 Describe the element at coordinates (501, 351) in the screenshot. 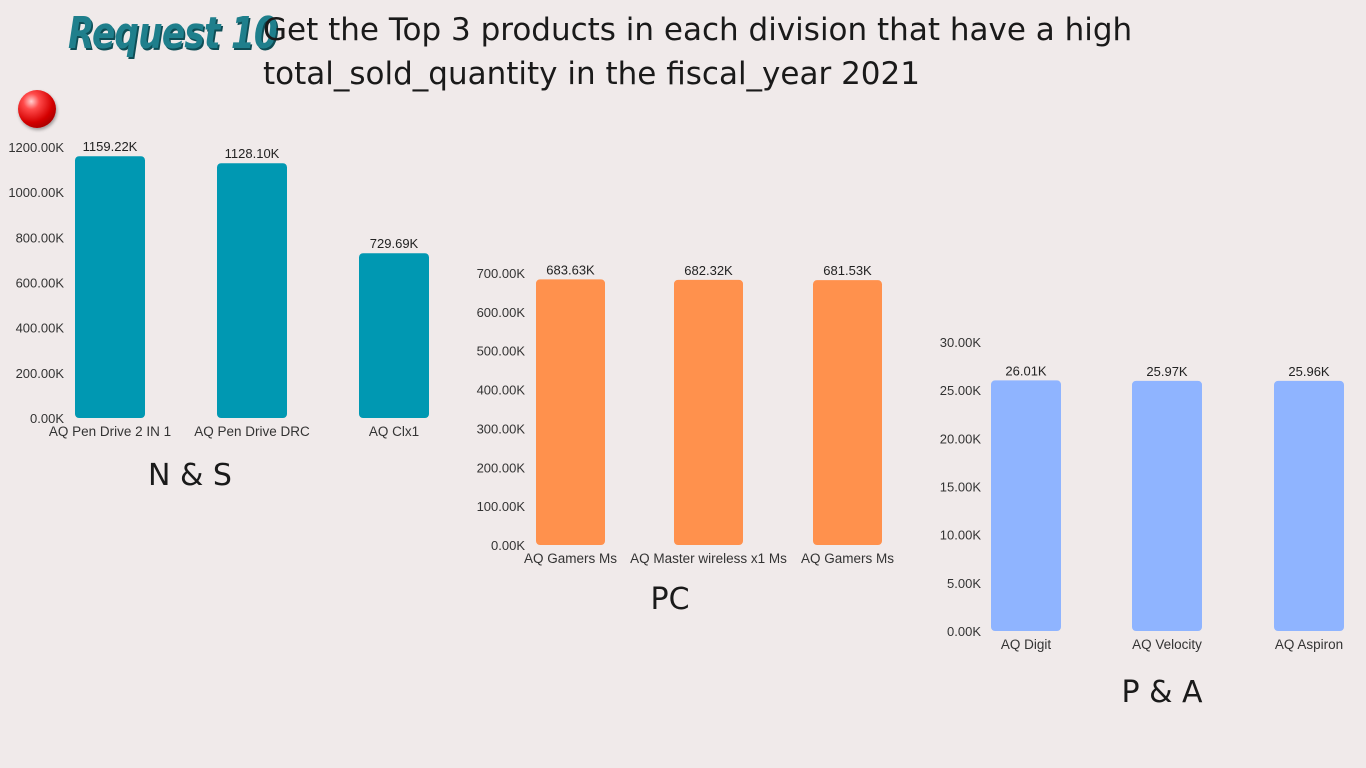

I see `y-tick-label: 500.00K` at that location.